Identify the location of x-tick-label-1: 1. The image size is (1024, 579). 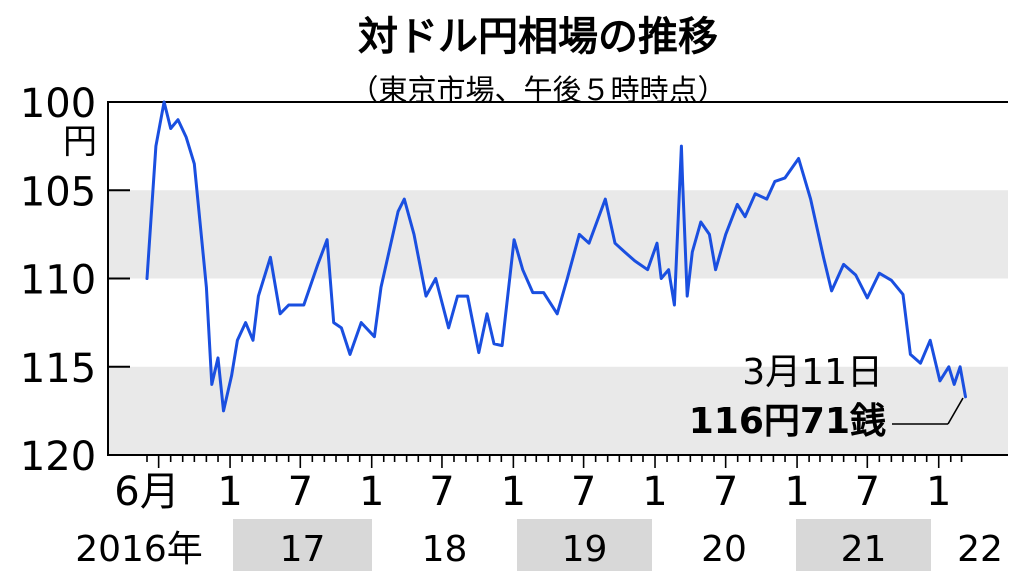
(229, 492).